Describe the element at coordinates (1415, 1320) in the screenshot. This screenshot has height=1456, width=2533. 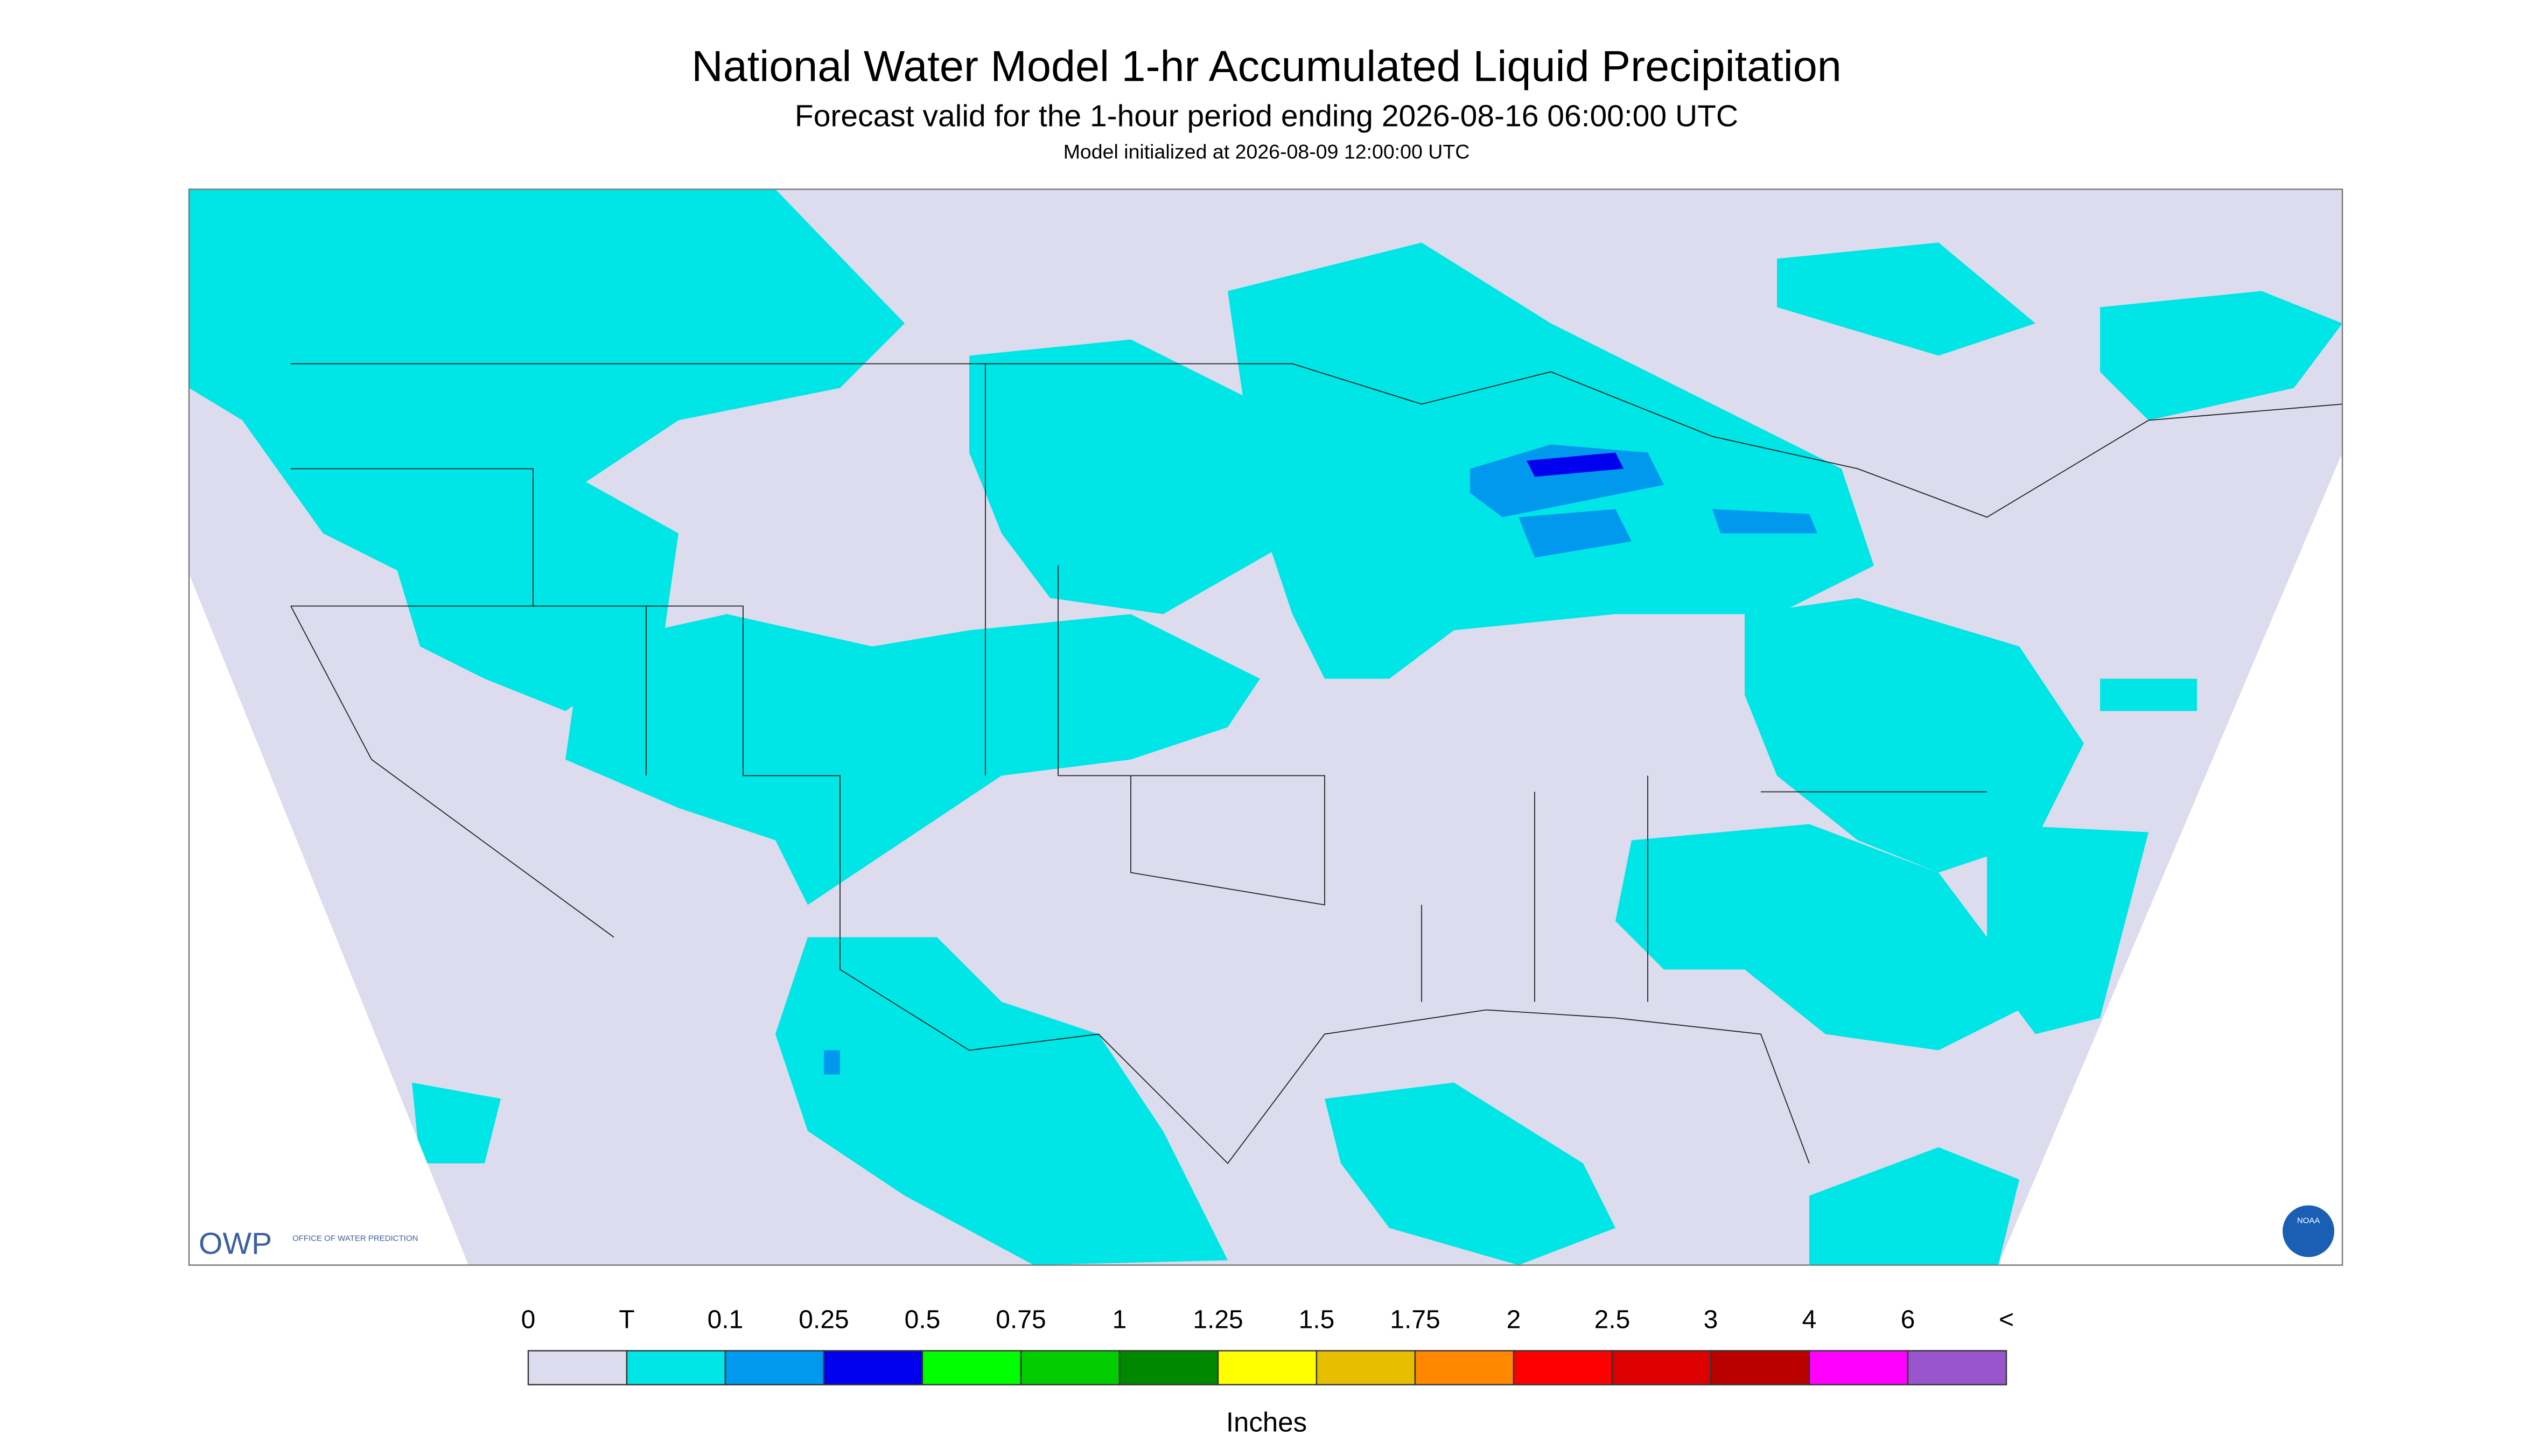
I see `legend-label: 1.75` at that location.